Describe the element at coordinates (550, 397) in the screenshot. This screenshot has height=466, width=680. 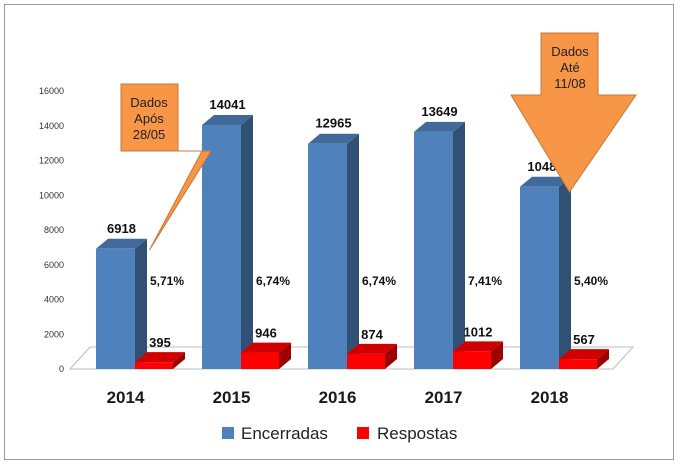
I see `x-tick-label-2018: 2018` at that location.